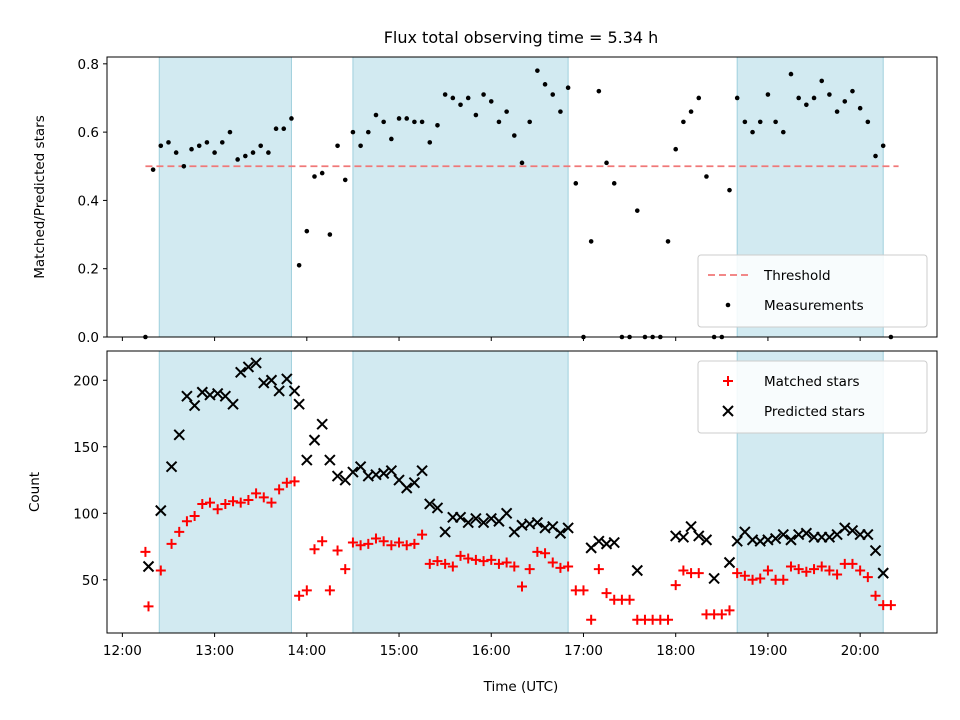 This screenshot has width=960, height=720. I want to click on x-tick-label: 13:00, so click(214, 651).